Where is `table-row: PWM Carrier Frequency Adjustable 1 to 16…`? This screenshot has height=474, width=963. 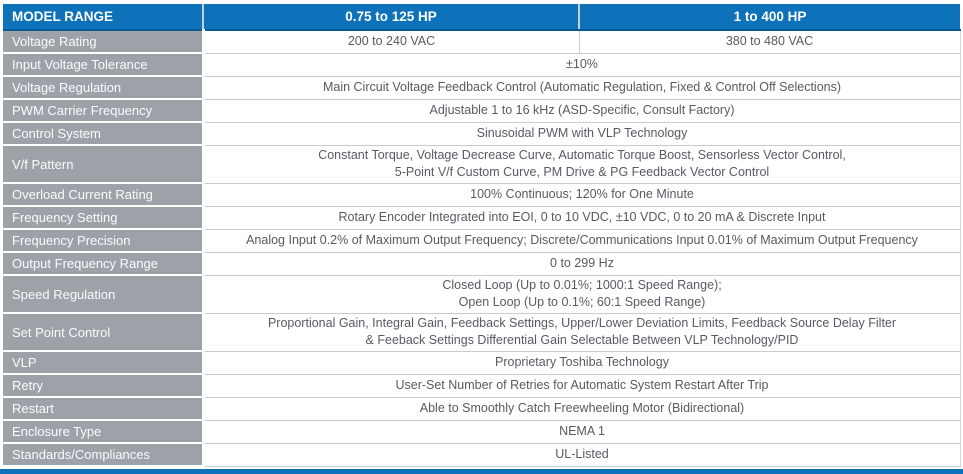
table-row: PWM Carrier Frequency Adjustable 1 to 16… is located at coordinates (482, 111).